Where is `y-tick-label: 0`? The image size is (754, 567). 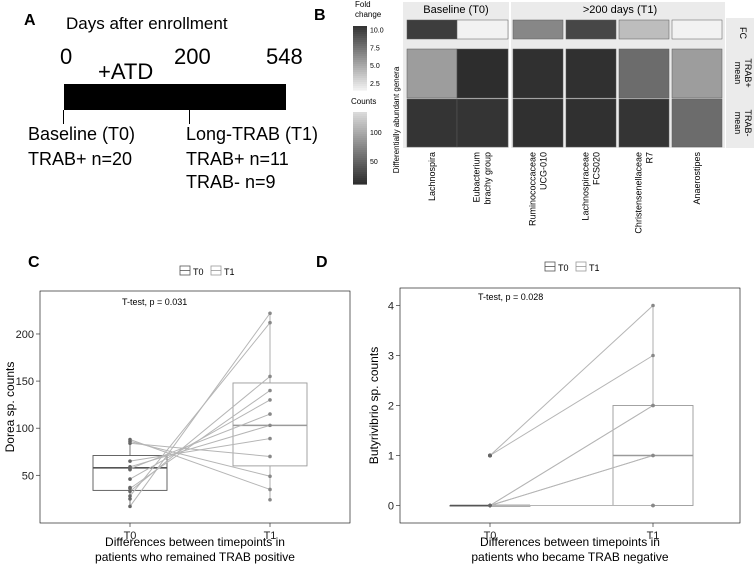 y-tick-label: 0 is located at coordinates (391, 507).